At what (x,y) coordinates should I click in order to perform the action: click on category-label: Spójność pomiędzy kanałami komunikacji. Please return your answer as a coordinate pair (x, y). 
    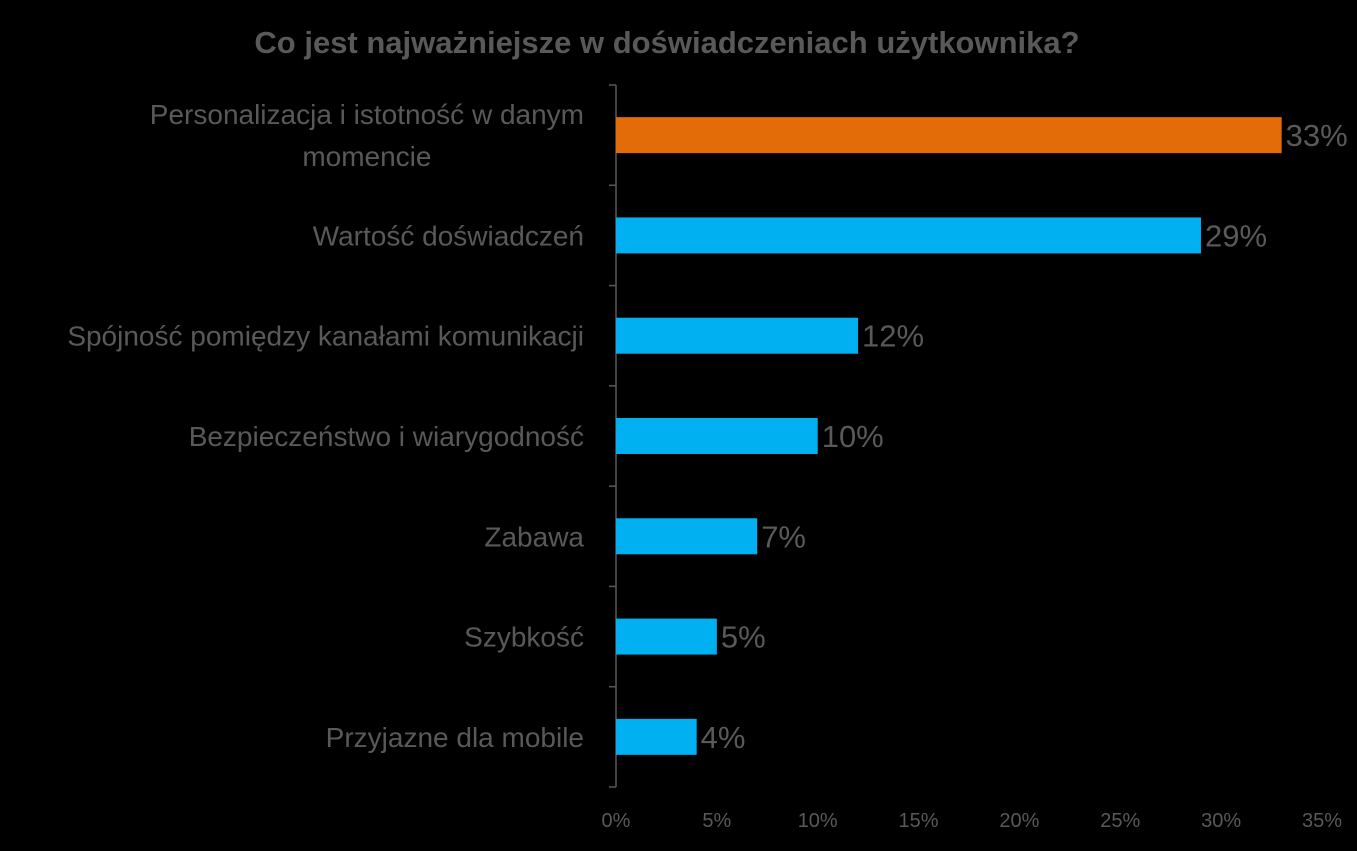
    Looking at the image, I should click on (325, 336).